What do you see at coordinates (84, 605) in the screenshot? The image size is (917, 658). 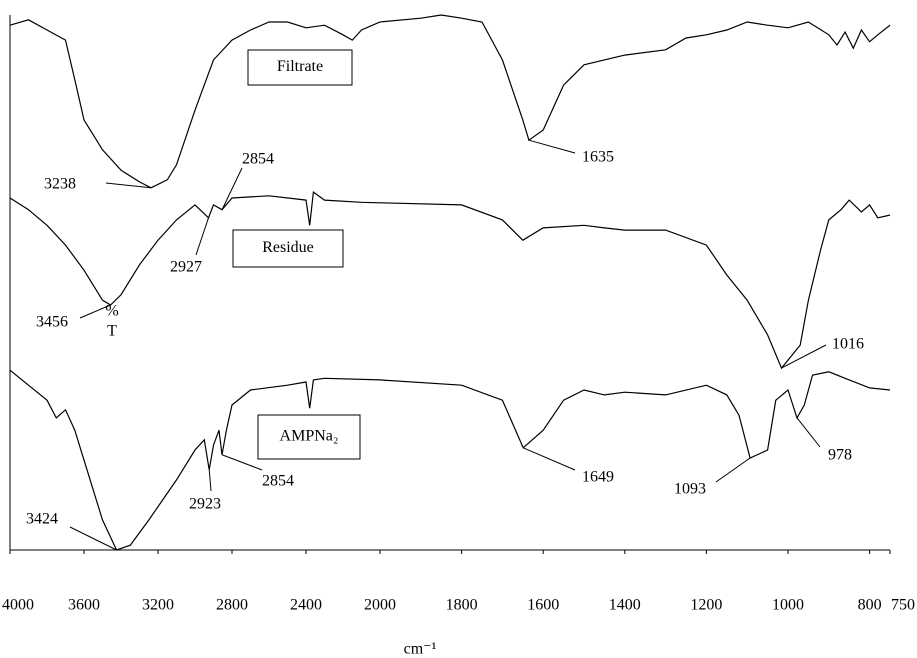 I see `x-tick-label: 3600` at bounding box center [84, 605].